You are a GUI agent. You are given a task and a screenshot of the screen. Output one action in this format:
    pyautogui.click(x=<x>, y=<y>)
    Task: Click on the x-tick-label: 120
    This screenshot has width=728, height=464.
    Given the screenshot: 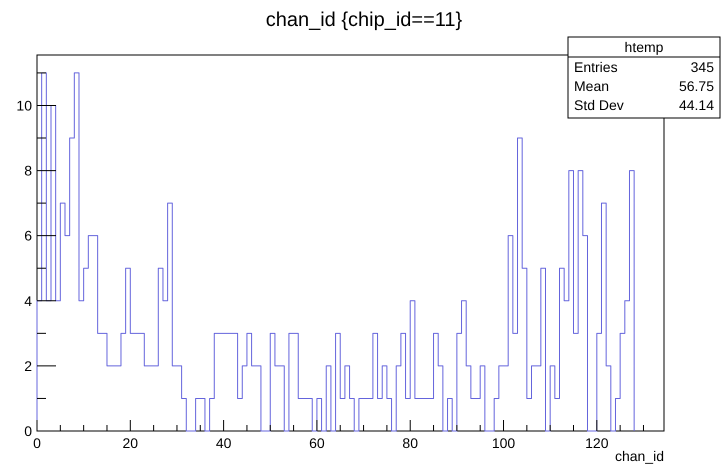 What is the action you would take?
    pyautogui.click(x=597, y=443)
    